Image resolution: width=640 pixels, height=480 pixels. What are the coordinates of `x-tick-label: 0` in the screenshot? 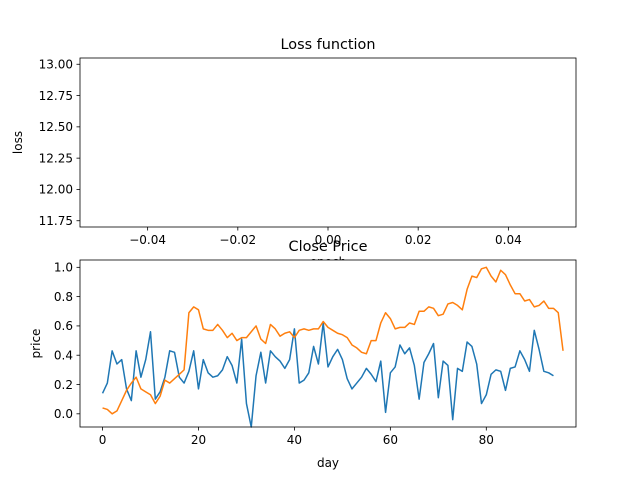 It's located at (103, 440).